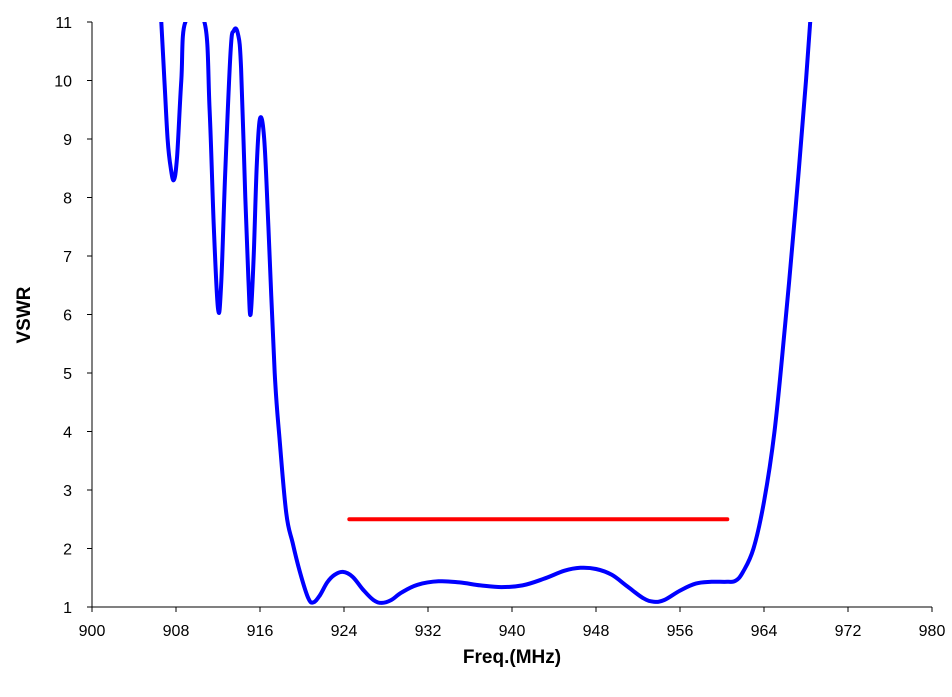 This screenshot has height=697, width=952. Describe the element at coordinates (428, 631) in the screenshot. I see `x-tick-label: 932` at that location.